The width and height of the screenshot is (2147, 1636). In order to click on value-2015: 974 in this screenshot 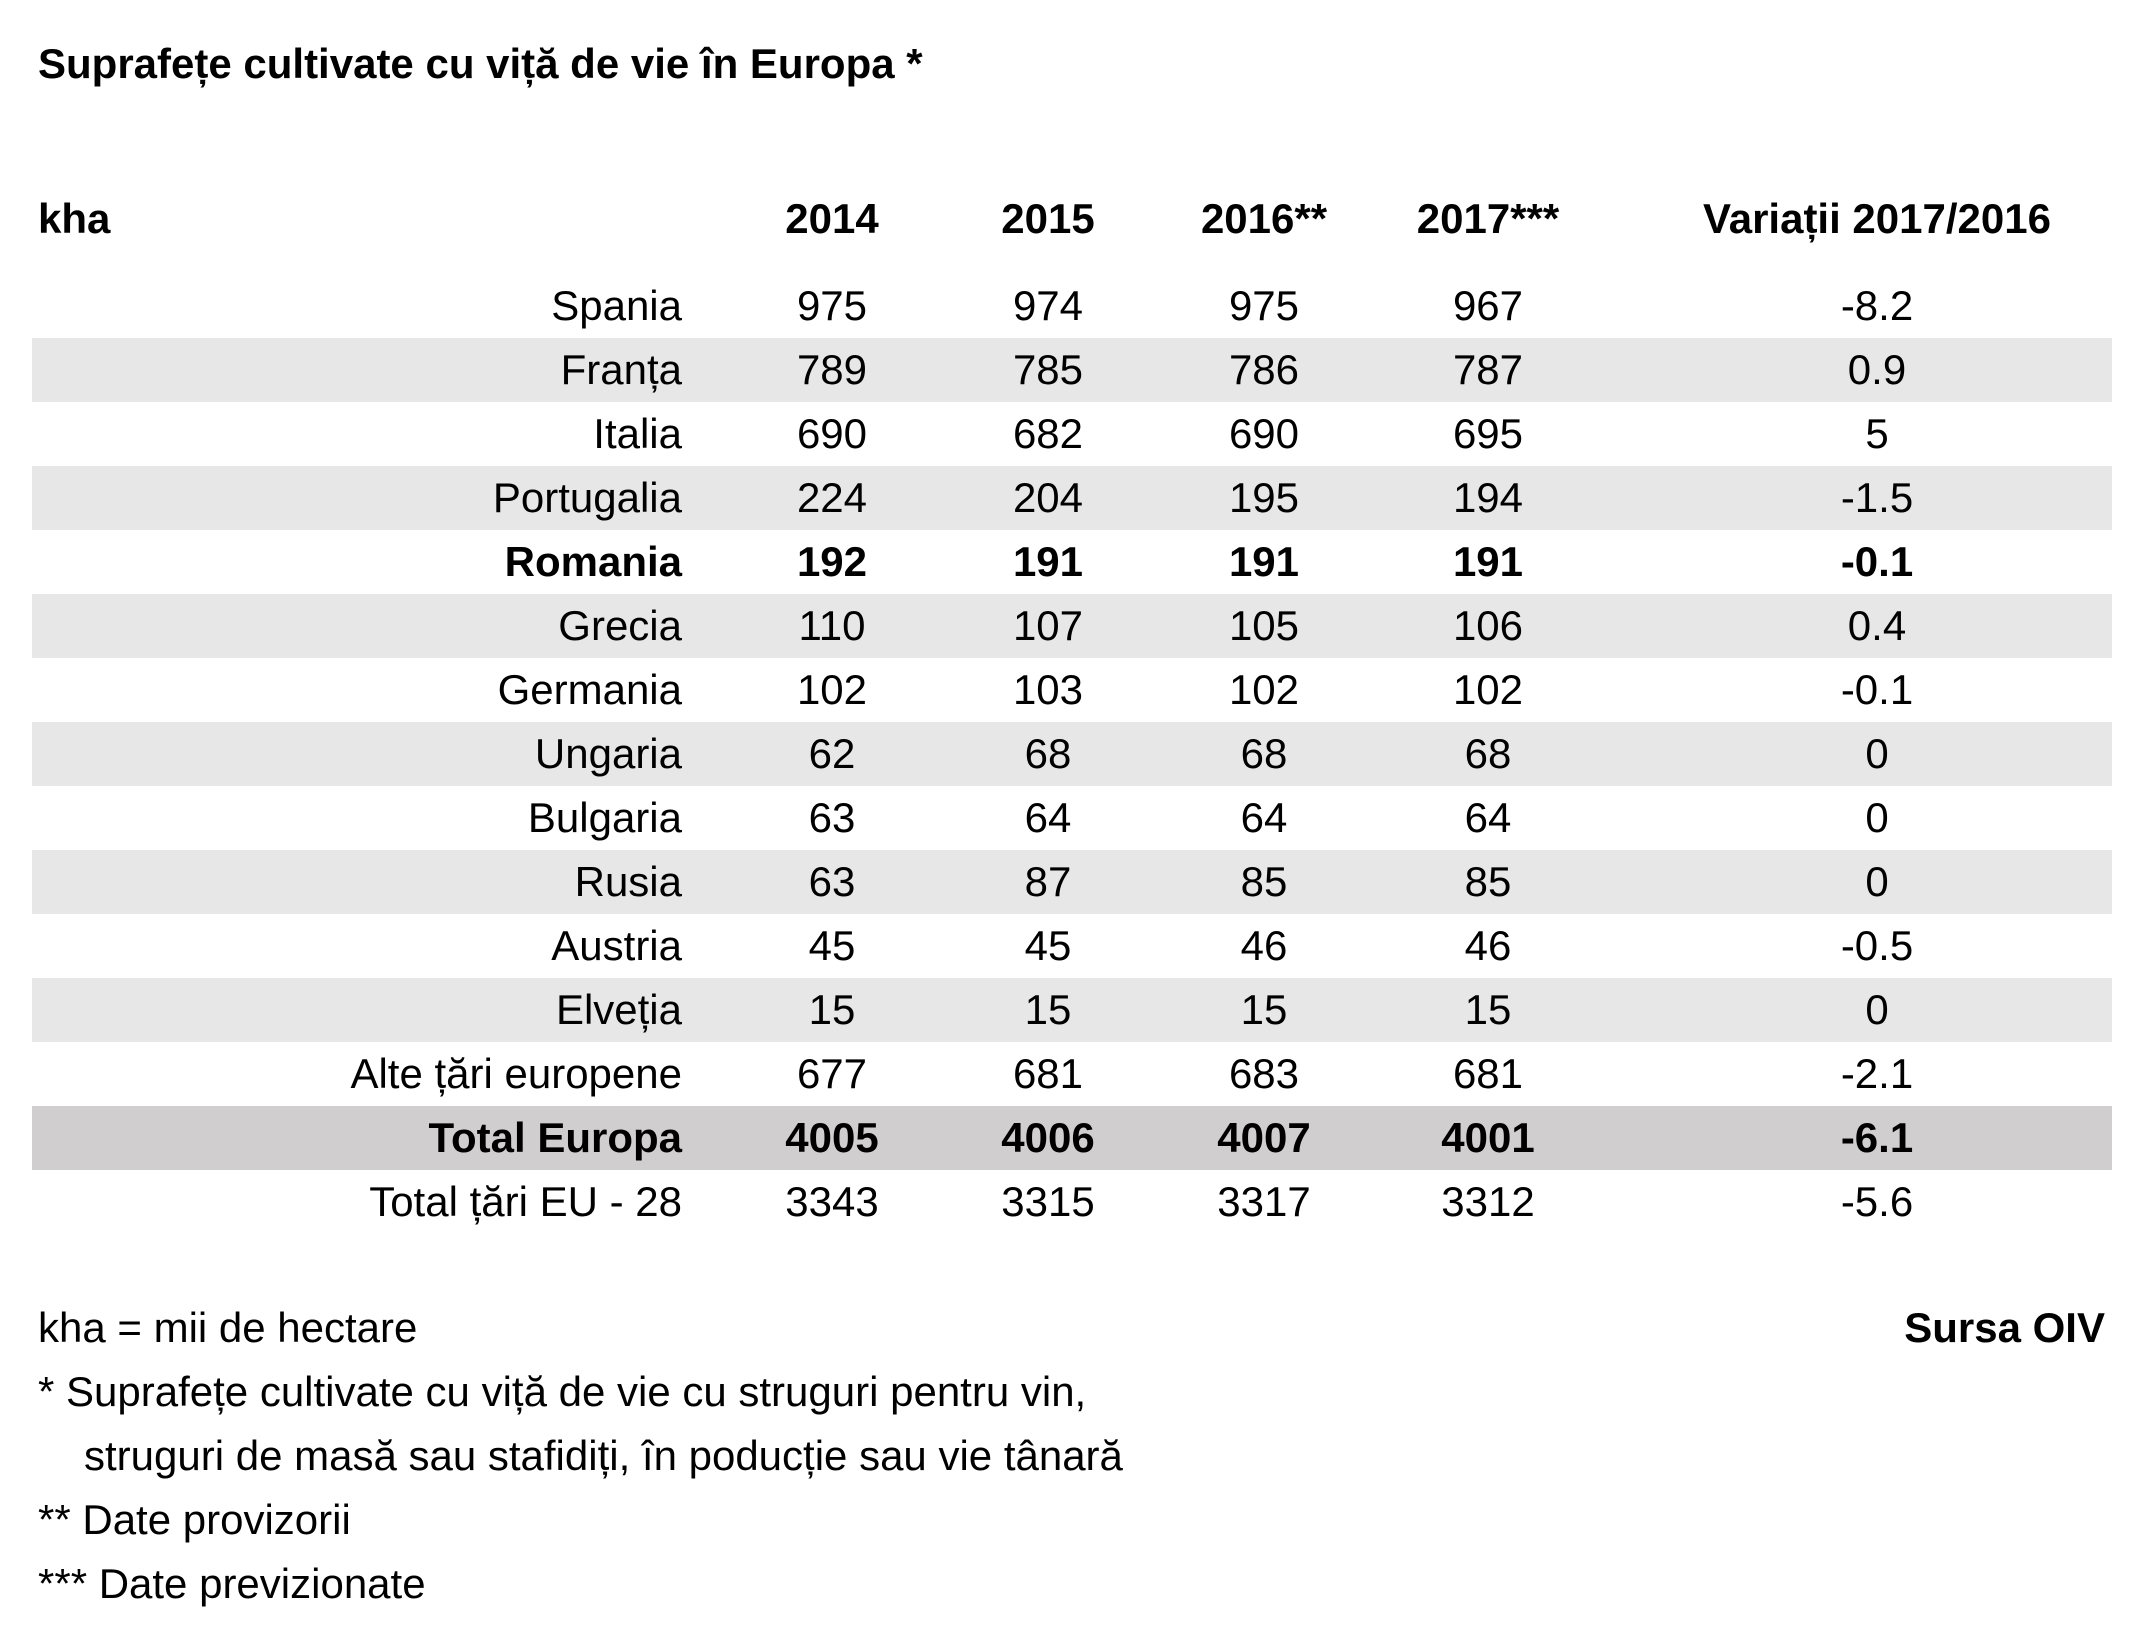, I will do `click(1048, 305)`.